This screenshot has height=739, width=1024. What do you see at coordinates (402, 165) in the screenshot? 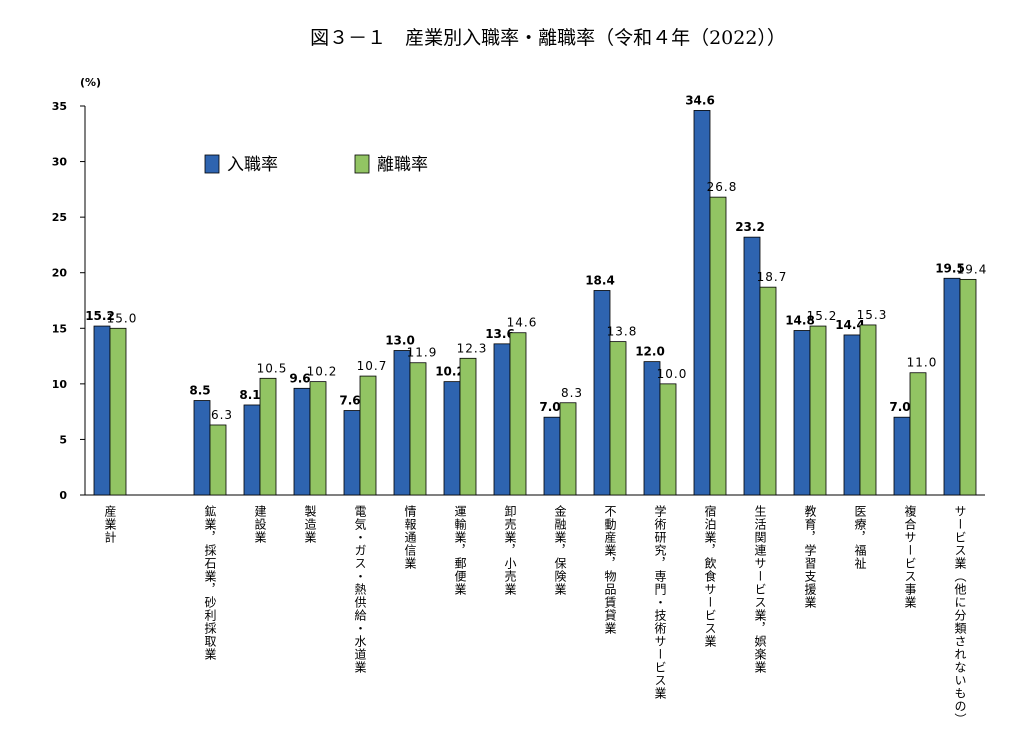
I see `legend-label: 離職率` at bounding box center [402, 165].